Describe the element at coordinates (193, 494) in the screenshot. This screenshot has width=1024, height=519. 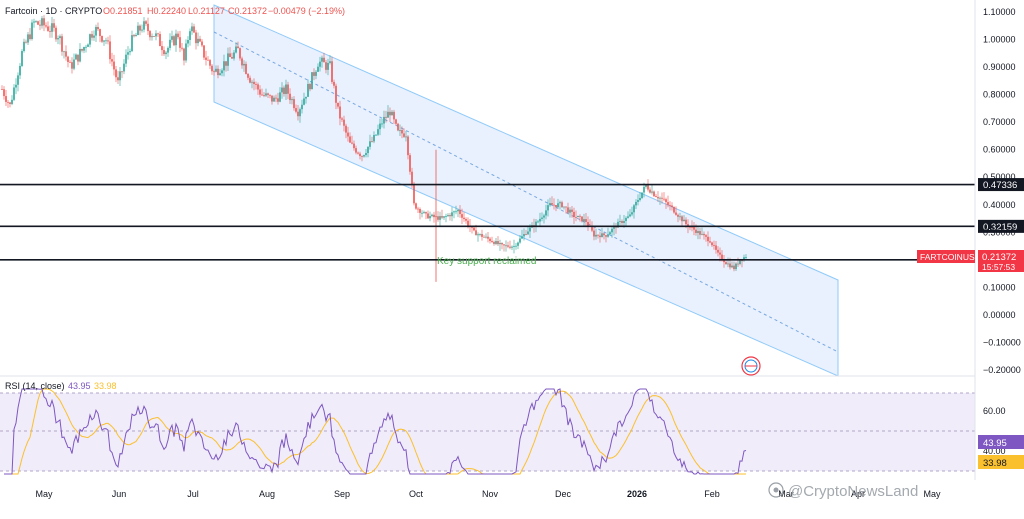
I see `time-label-jul: Jul` at that location.